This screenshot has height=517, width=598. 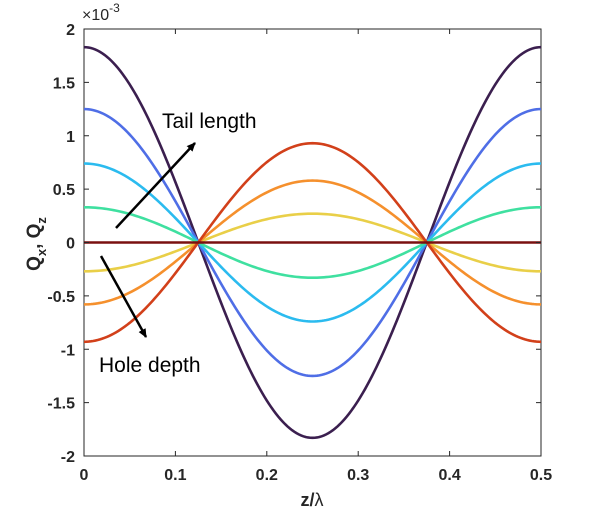 What do you see at coordinates (449, 475) in the screenshot?
I see `x-tick-label: 0.4` at bounding box center [449, 475].